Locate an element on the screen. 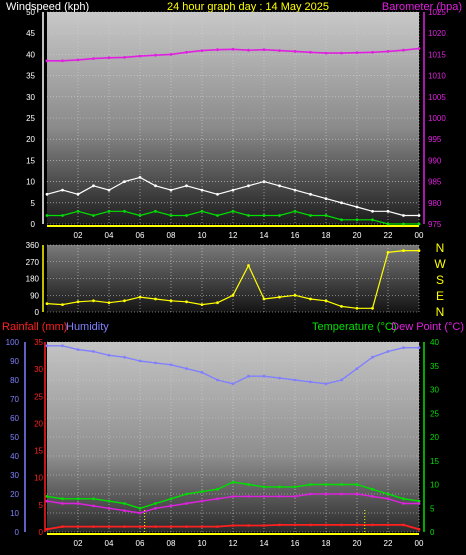  wind-tick-label: 10 is located at coordinates (30, 182).